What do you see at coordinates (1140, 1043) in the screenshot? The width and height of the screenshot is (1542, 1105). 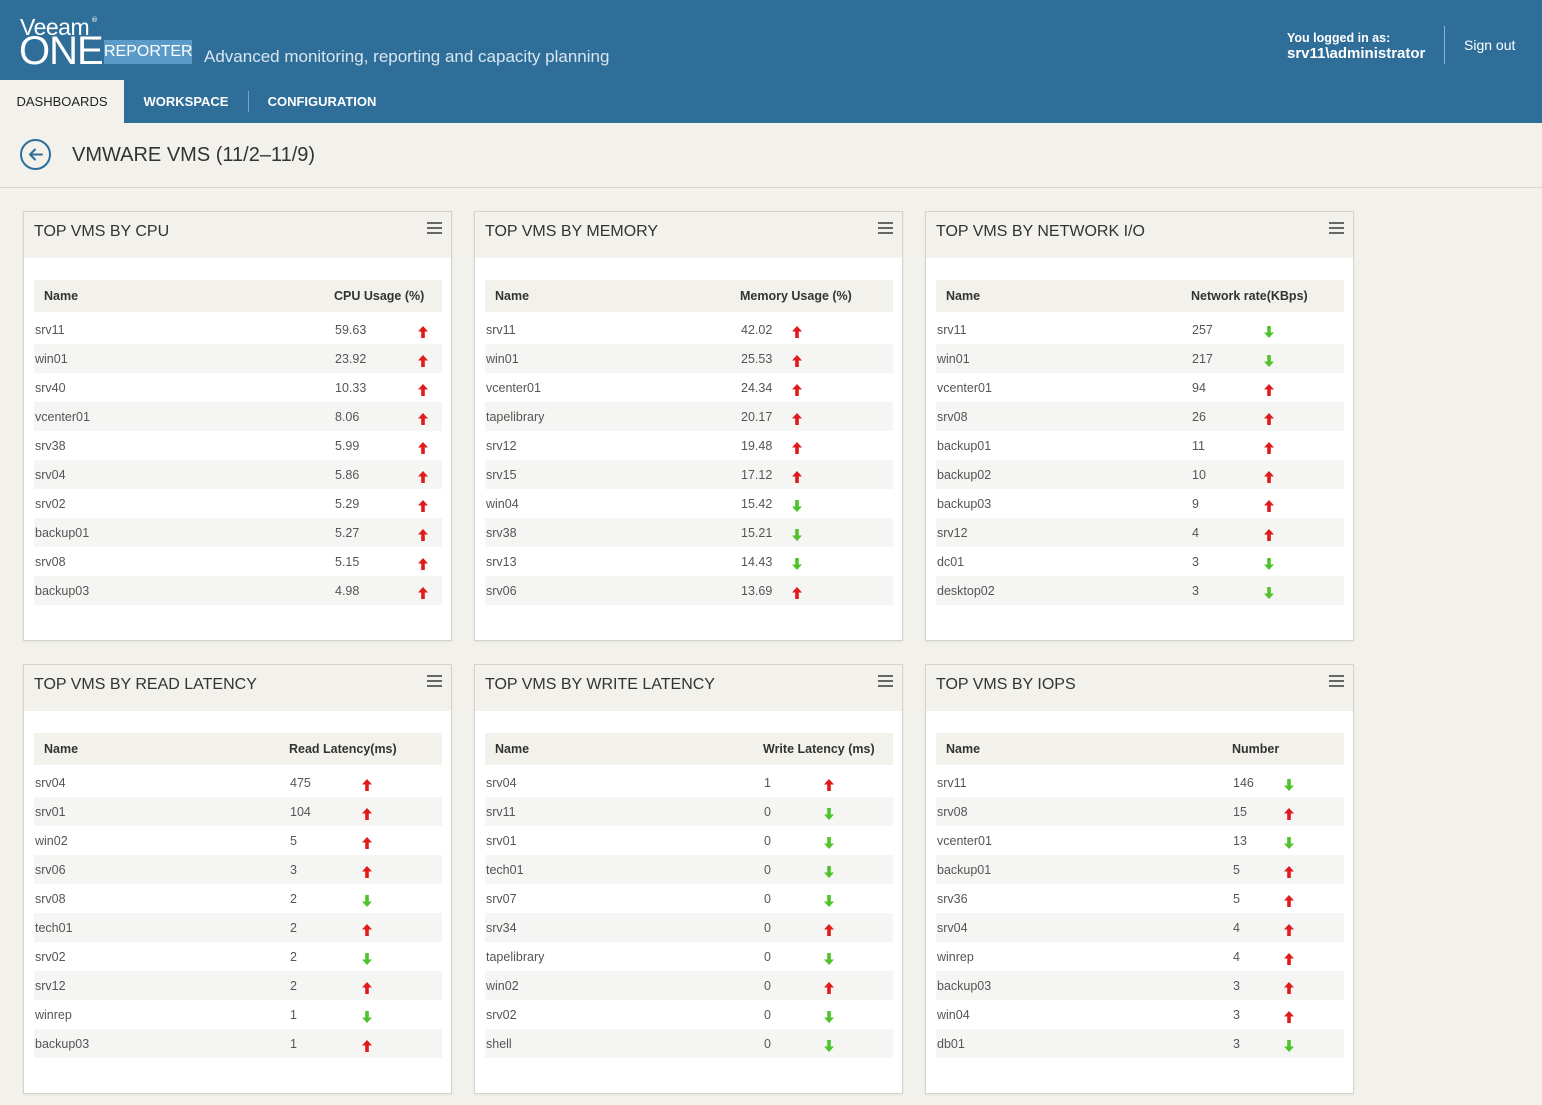 I see `table-row: db01 3` at bounding box center [1140, 1043].